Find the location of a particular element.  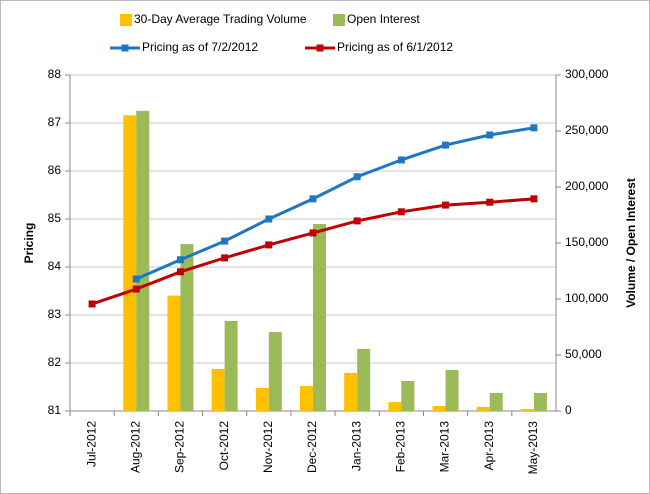

y-tick-label: 83 is located at coordinates (55, 314).